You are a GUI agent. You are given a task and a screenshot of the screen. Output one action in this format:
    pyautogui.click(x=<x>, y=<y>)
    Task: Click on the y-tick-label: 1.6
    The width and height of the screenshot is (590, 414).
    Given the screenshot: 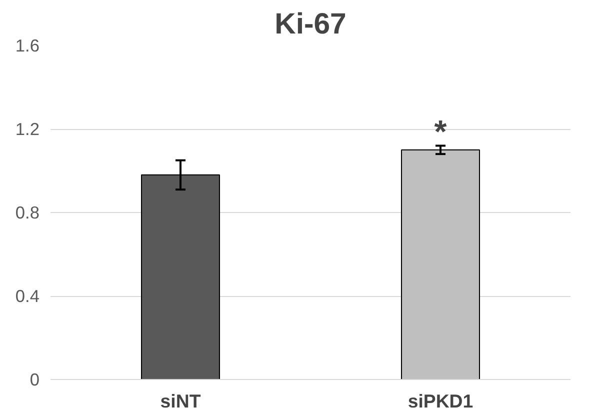 What is the action you would take?
    pyautogui.click(x=27, y=46)
    